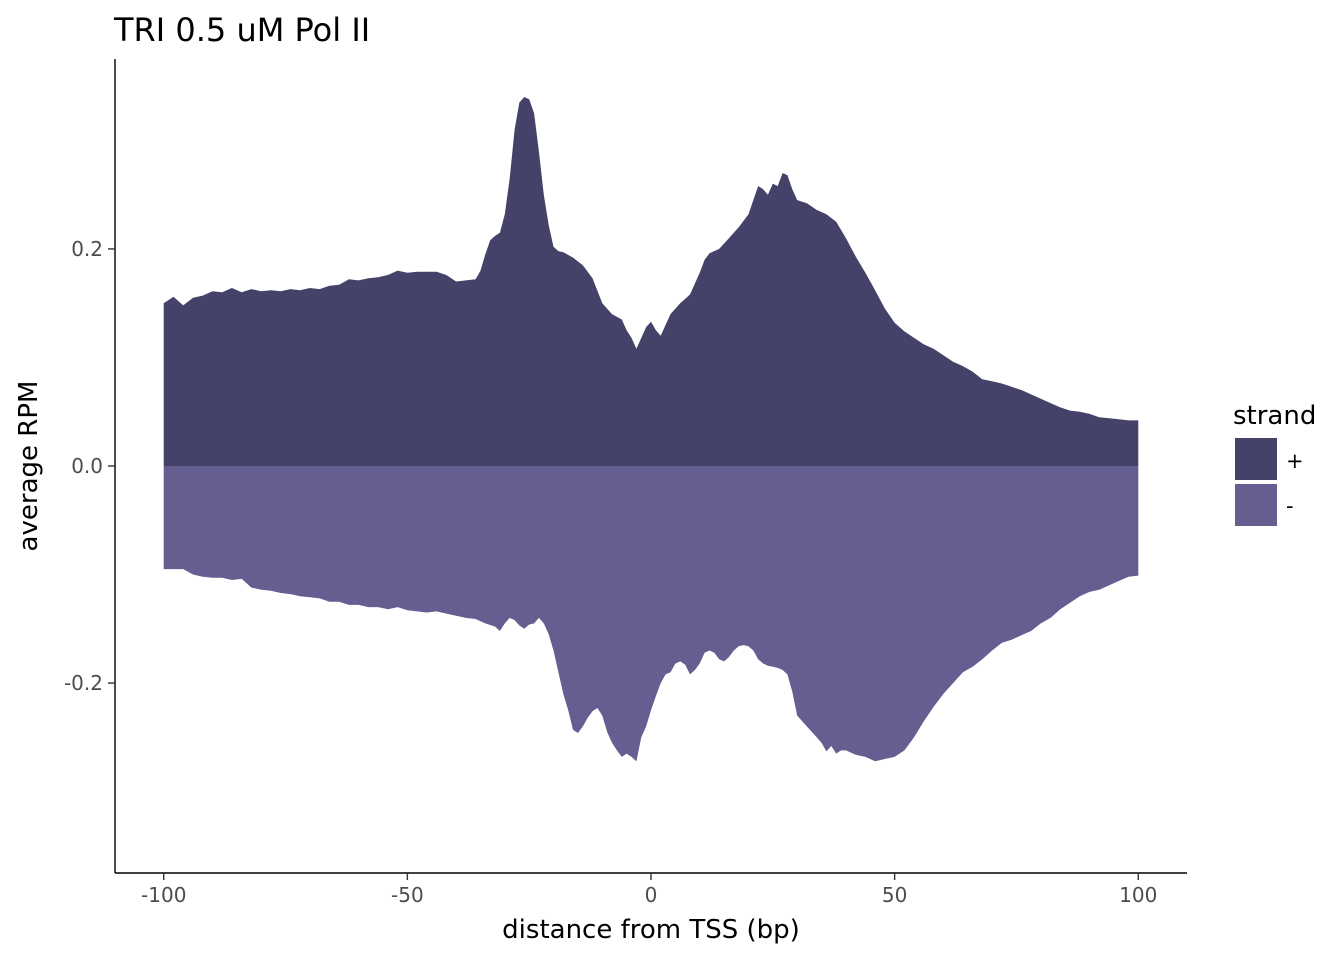  I want to click on x-axis-ticks: -100 -50 0 50 100, so click(649, 890).